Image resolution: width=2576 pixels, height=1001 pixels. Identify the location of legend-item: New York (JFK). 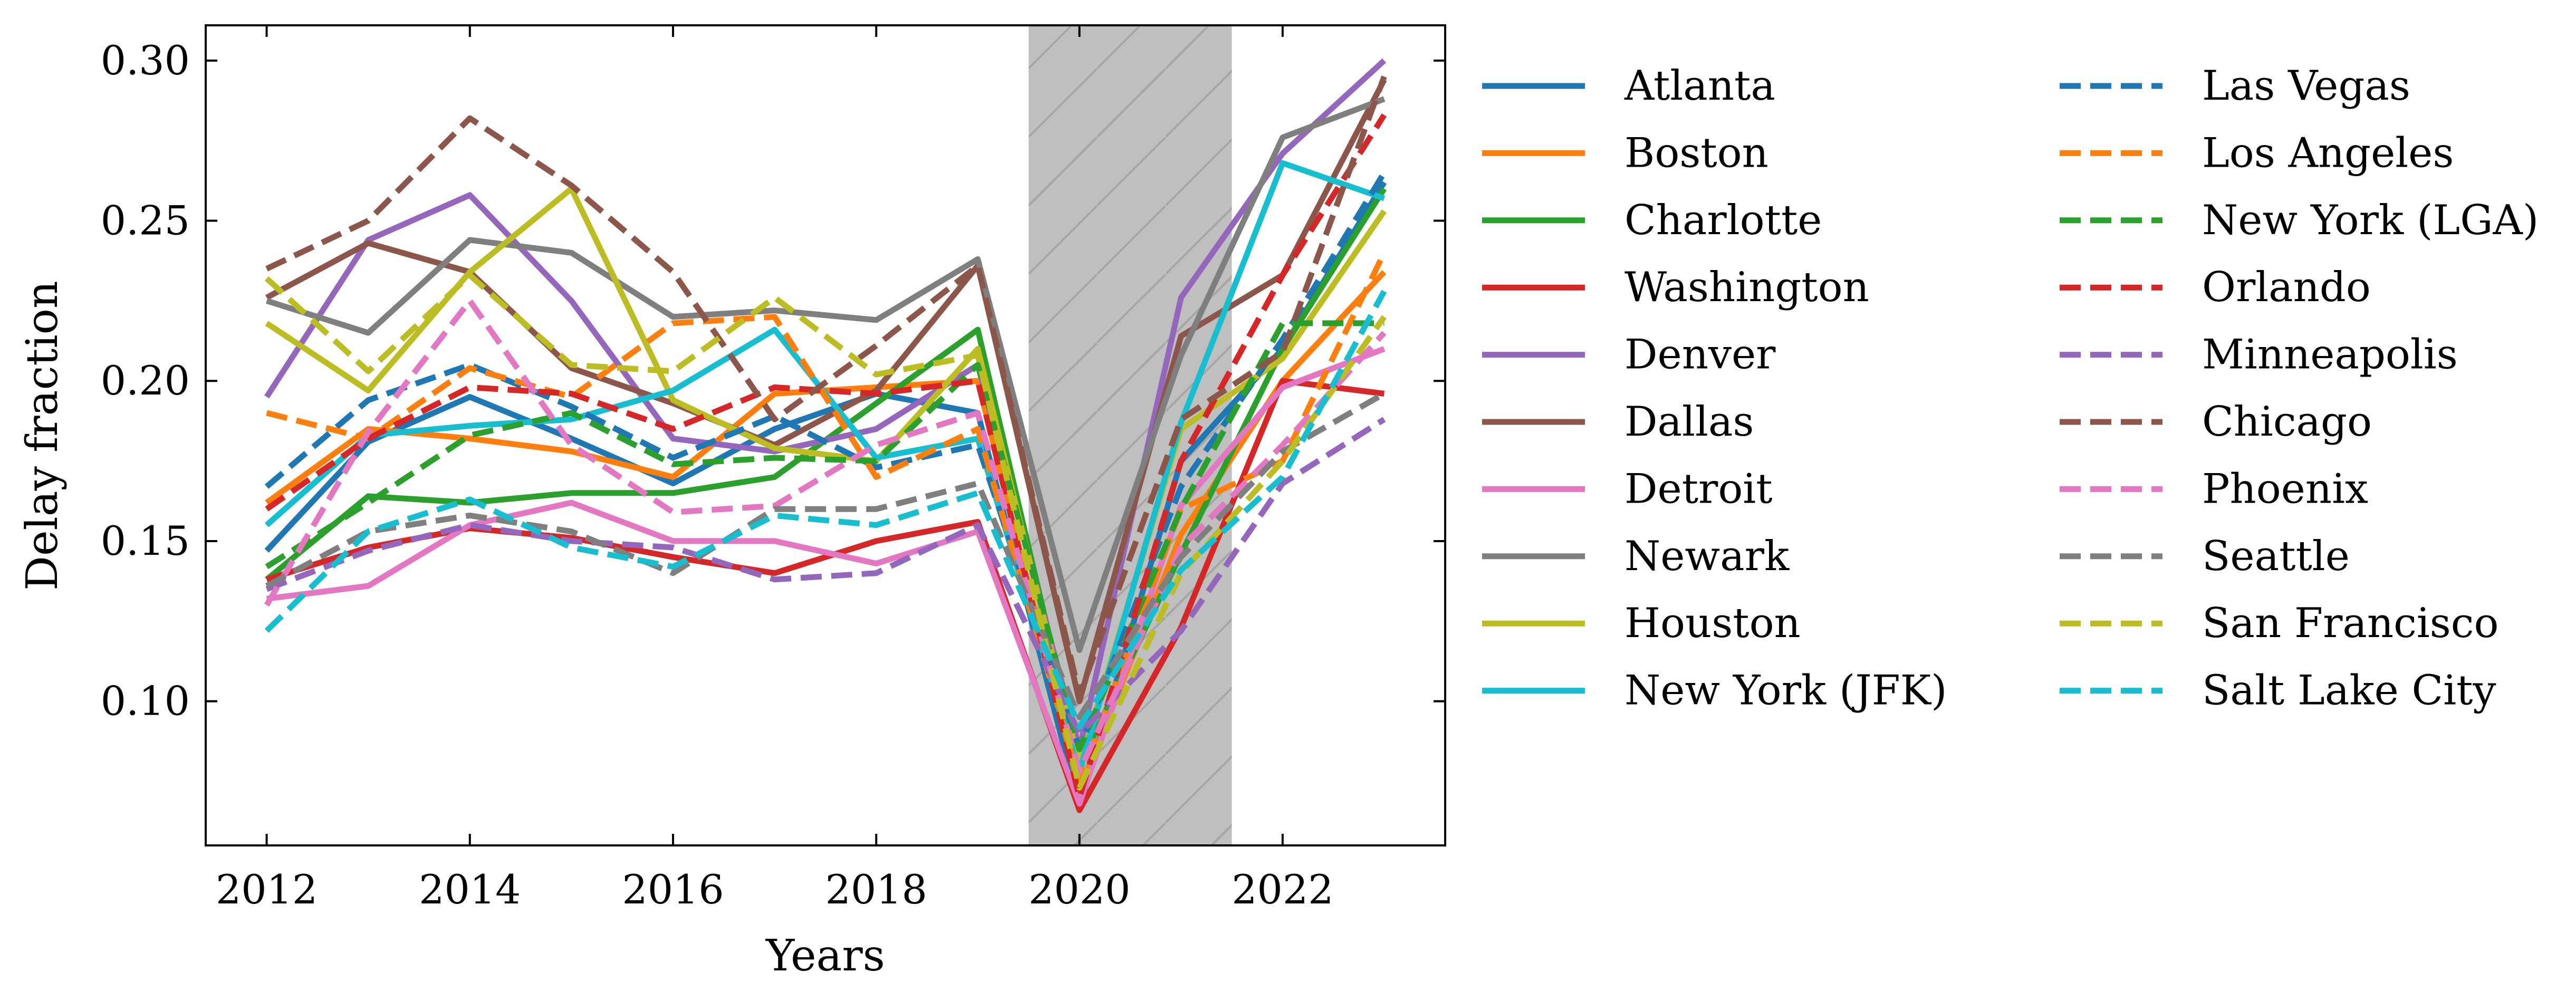
(1715, 691).